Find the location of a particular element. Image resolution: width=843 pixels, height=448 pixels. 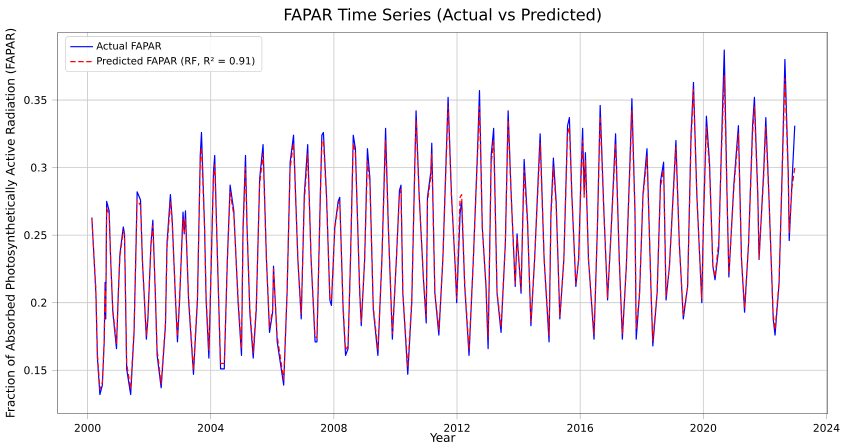

x-tick-label: 2004 is located at coordinates (211, 428).